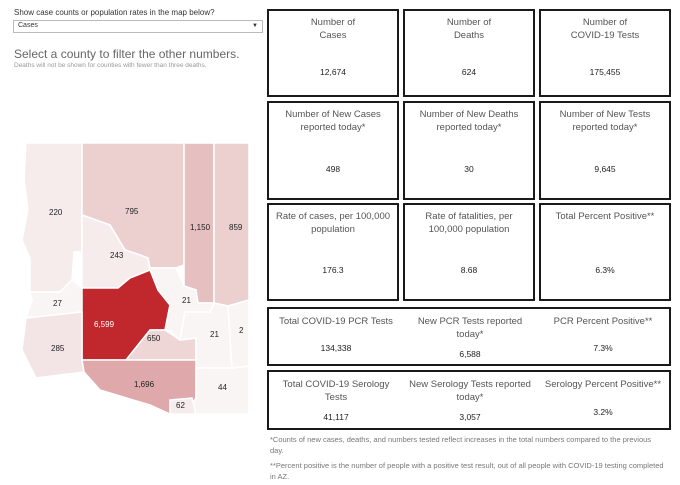 The image size is (680, 485). I want to click on card-value: 9,645, so click(605, 169).